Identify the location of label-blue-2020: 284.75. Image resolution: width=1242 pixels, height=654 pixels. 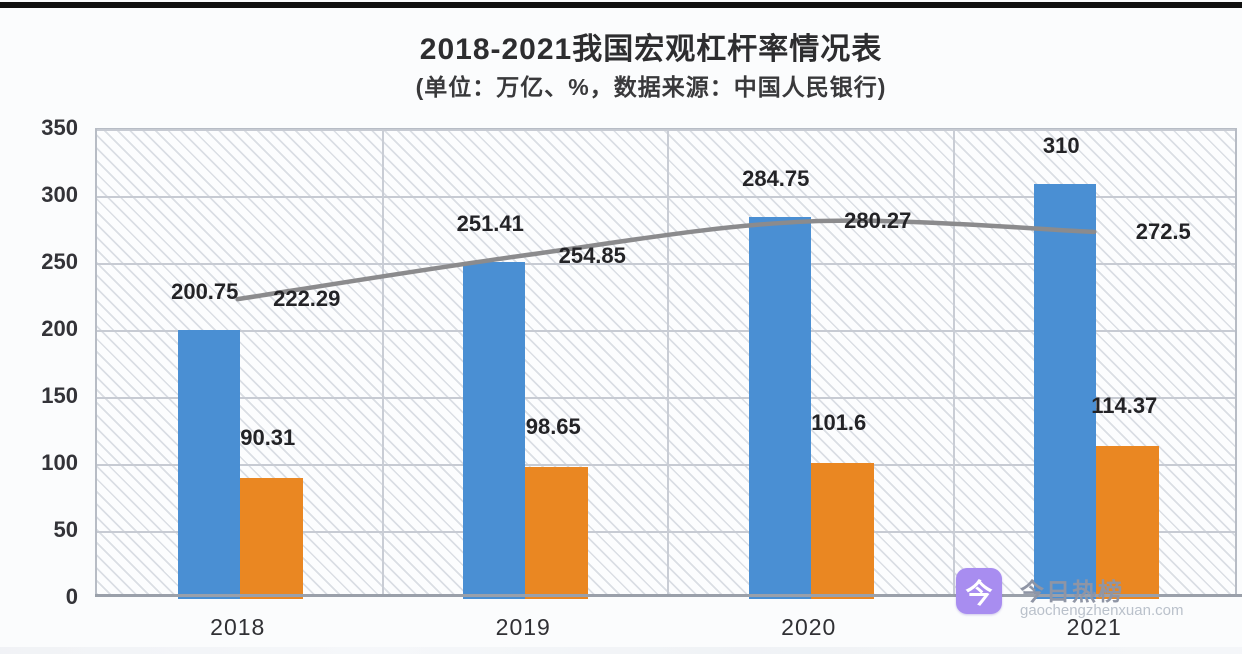
(776, 179).